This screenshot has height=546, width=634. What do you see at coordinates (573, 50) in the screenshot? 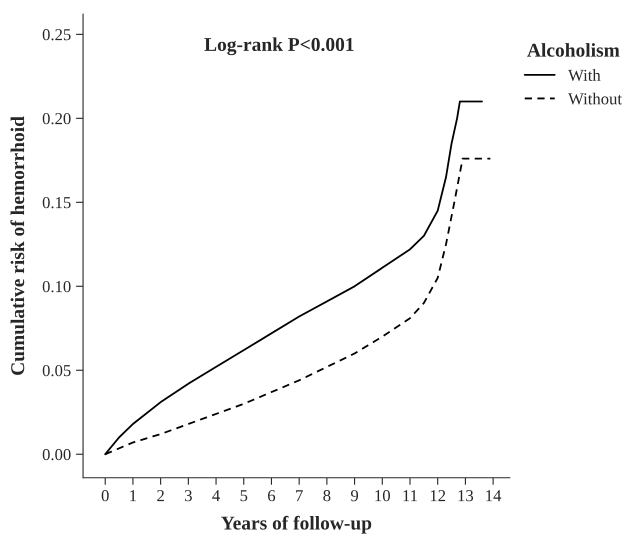
I see `legend-title: Alcoholism` at bounding box center [573, 50].